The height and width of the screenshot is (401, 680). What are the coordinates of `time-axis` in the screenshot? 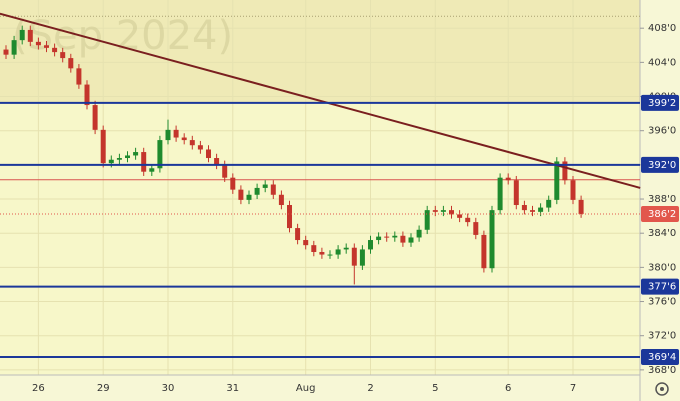 It's located at (320, 388).